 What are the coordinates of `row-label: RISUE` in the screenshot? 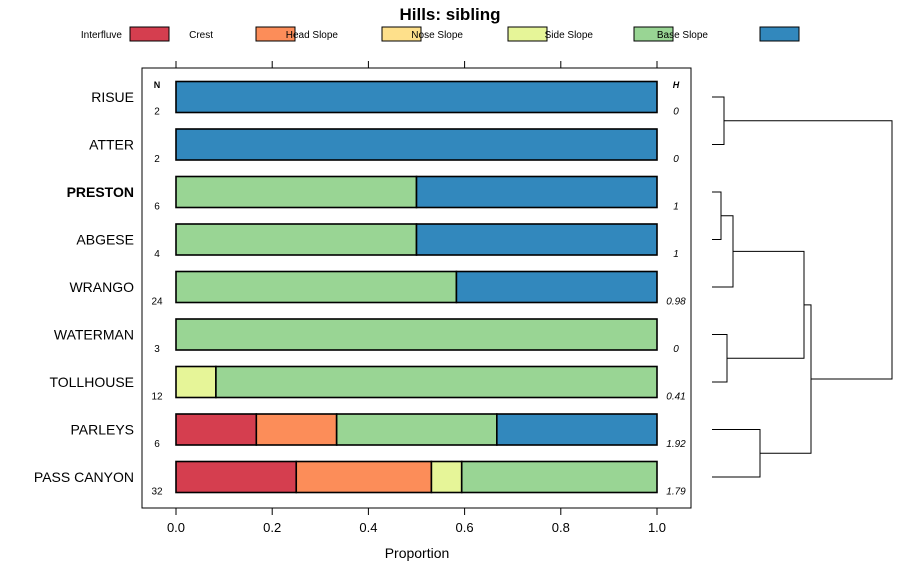 It's located at (112, 97).